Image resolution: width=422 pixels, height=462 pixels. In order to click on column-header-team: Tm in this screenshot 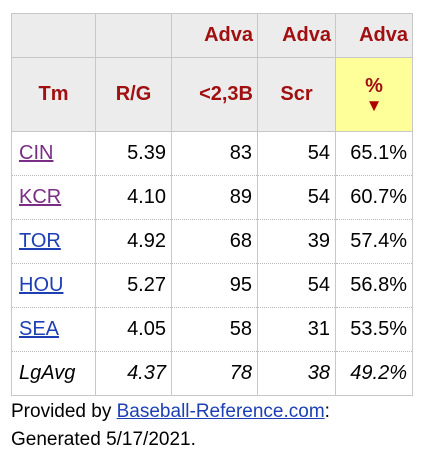, I will do `click(53, 94)`.